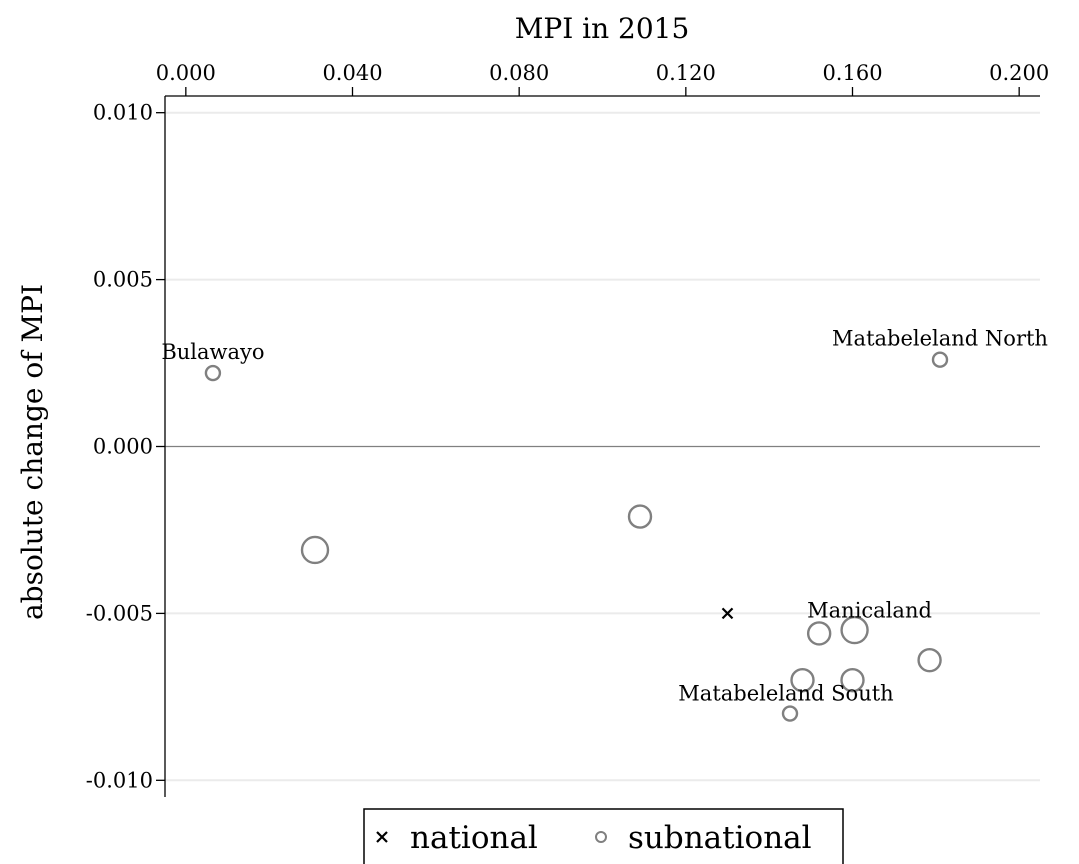 The height and width of the screenshot is (864, 1079). What do you see at coordinates (686, 73) in the screenshot?
I see `x-tick-label: 0.120` at bounding box center [686, 73].